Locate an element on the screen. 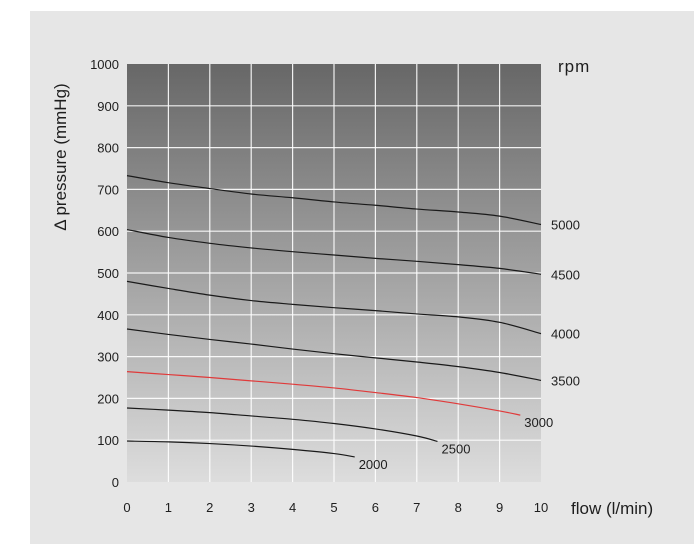 The width and height of the screenshot is (694, 544). y-axis-title: Δ pressure (mmHg) is located at coordinates (60, 156).